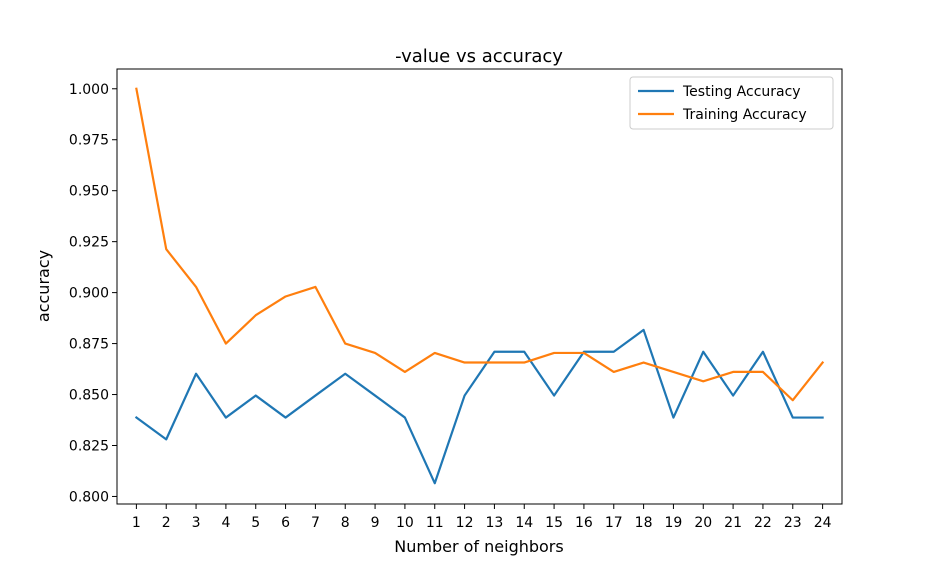 This screenshot has height=576, width=936. Describe the element at coordinates (614, 523) in the screenshot. I see `x-tick-label: 17` at that location.